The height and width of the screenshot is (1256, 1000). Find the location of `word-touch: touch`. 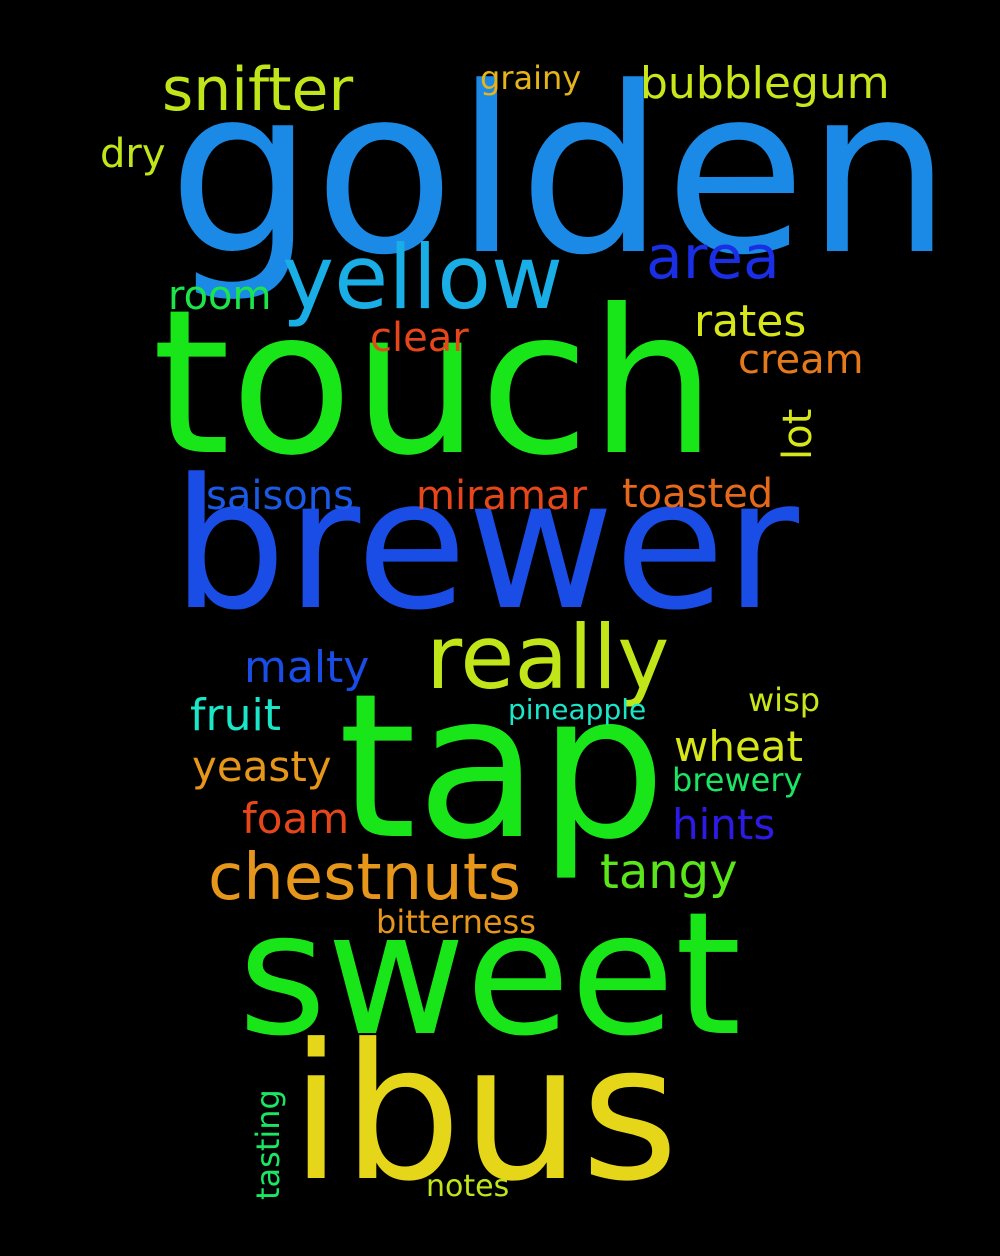

word-touch: touch is located at coordinates (434, 383).